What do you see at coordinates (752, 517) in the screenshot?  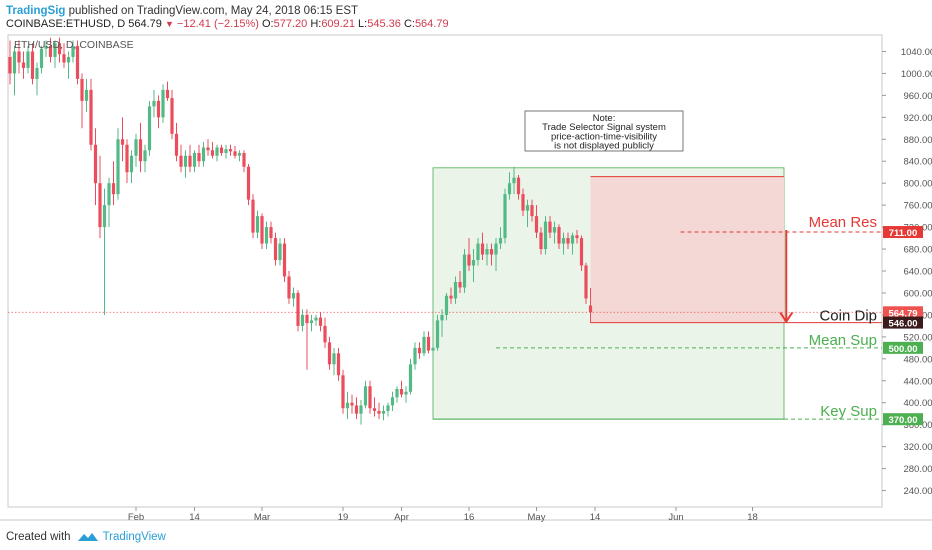 I see `x-tick-label: 18` at bounding box center [752, 517].